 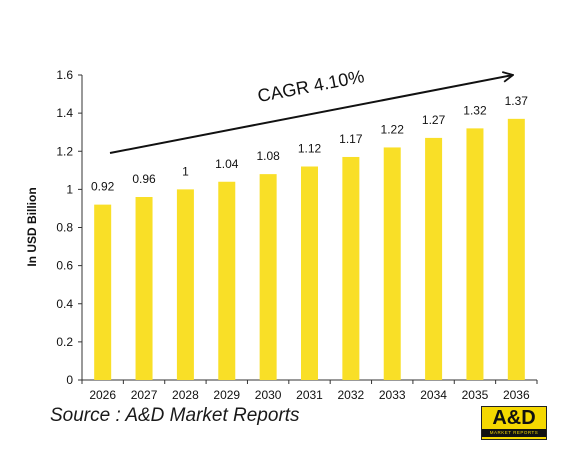 What do you see at coordinates (32, 226) in the screenshot?
I see `y-axis-label: In USD Billion` at bounding box center [32, 226].